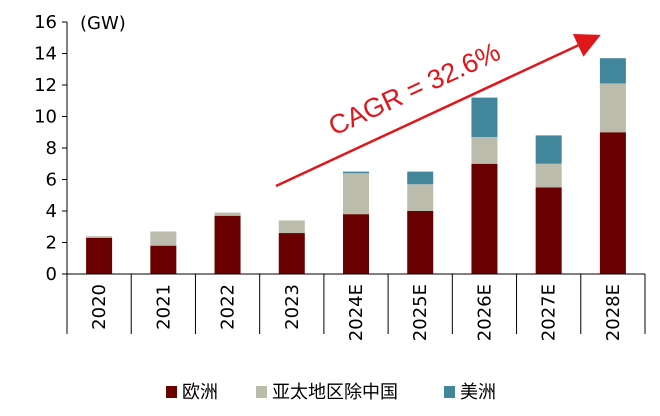 This screenshot has height=416, width=660. I want to click on x-tick-label: 2028E, so click(613, 312).